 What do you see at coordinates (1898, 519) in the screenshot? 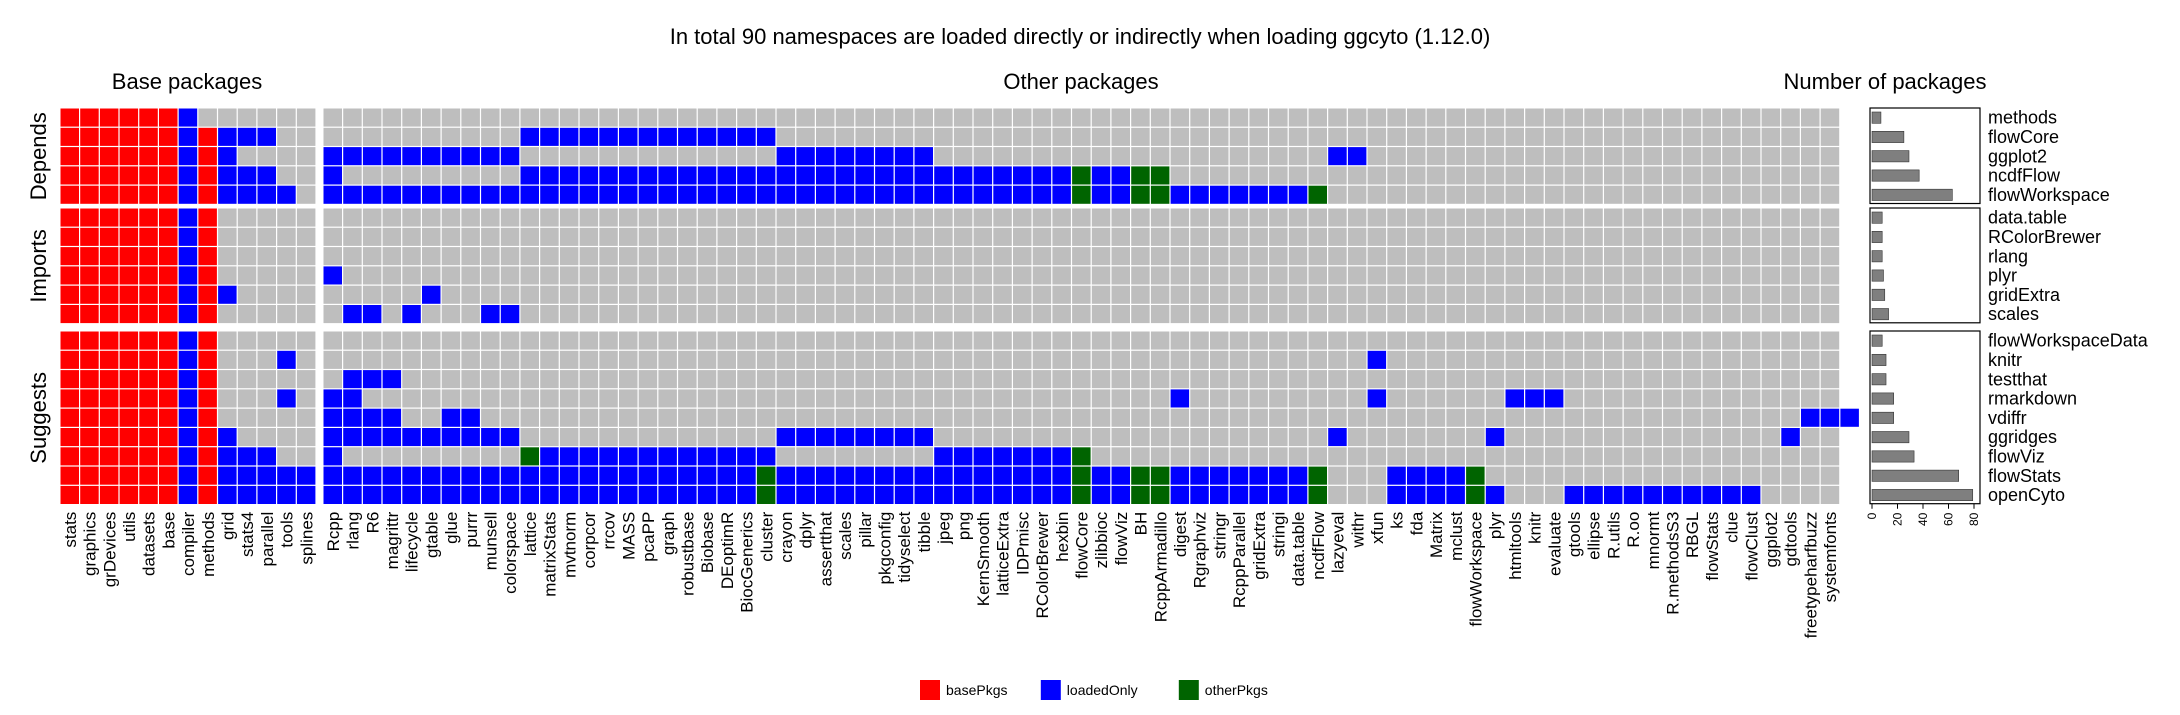
I see `axis-tick-label: 20` at bounding box center [1898, 519].